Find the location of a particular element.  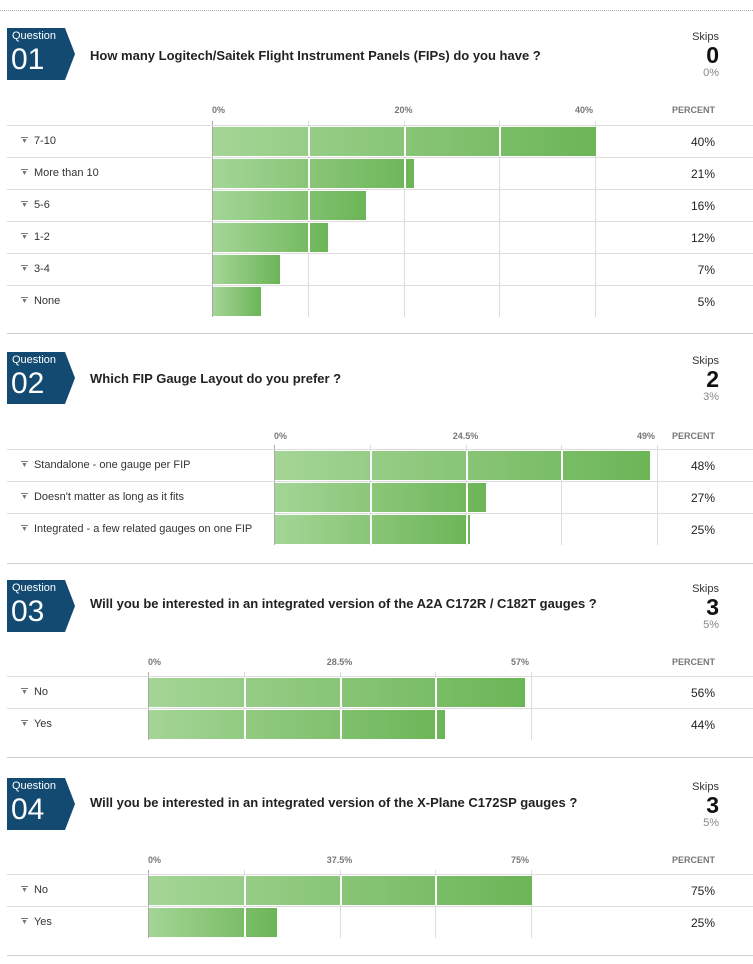

question-number: 04 is located at coordinates (28, 809).